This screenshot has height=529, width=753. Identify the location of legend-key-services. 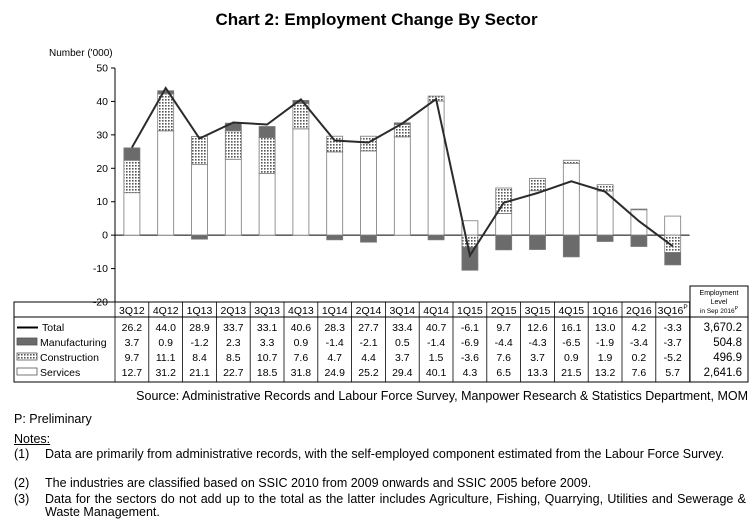
(27, 371).